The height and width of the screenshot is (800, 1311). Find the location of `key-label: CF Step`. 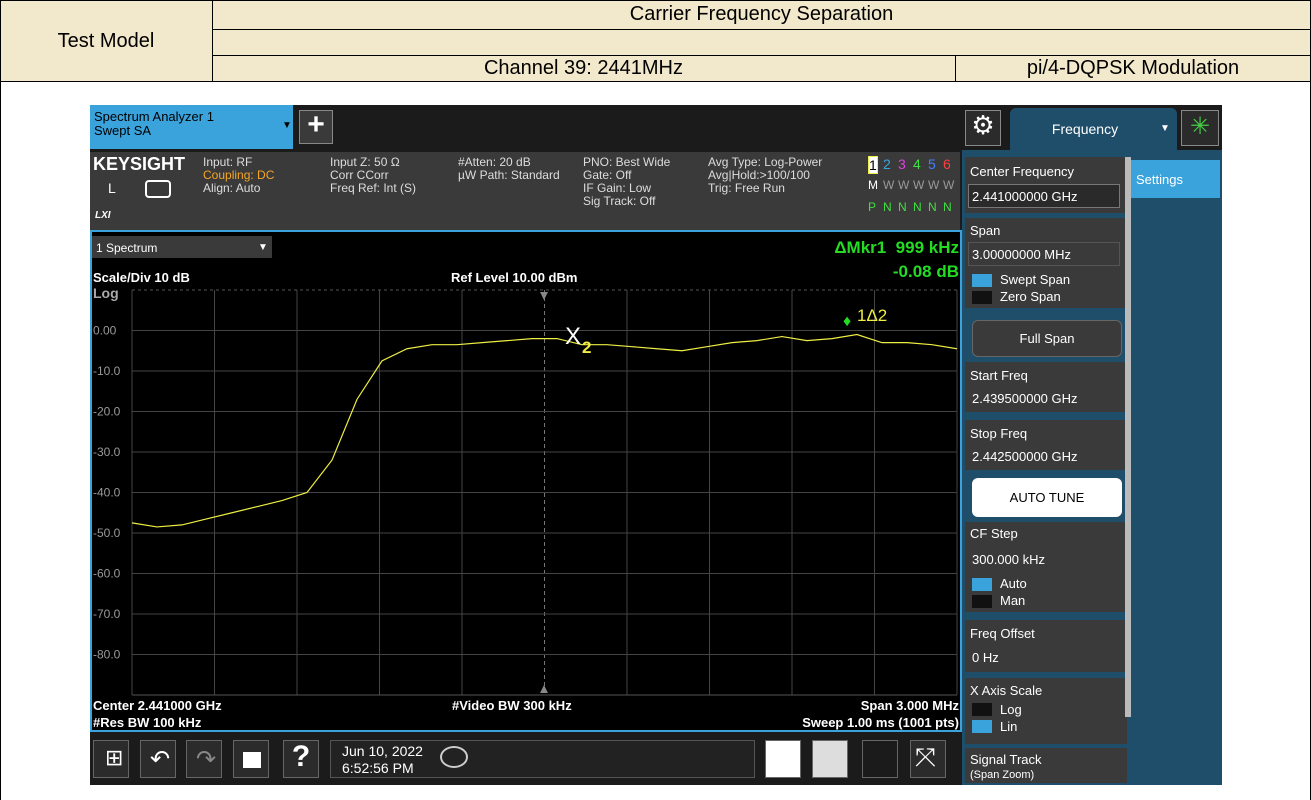

key-label: CF Step is located at coordinates (994, 533).